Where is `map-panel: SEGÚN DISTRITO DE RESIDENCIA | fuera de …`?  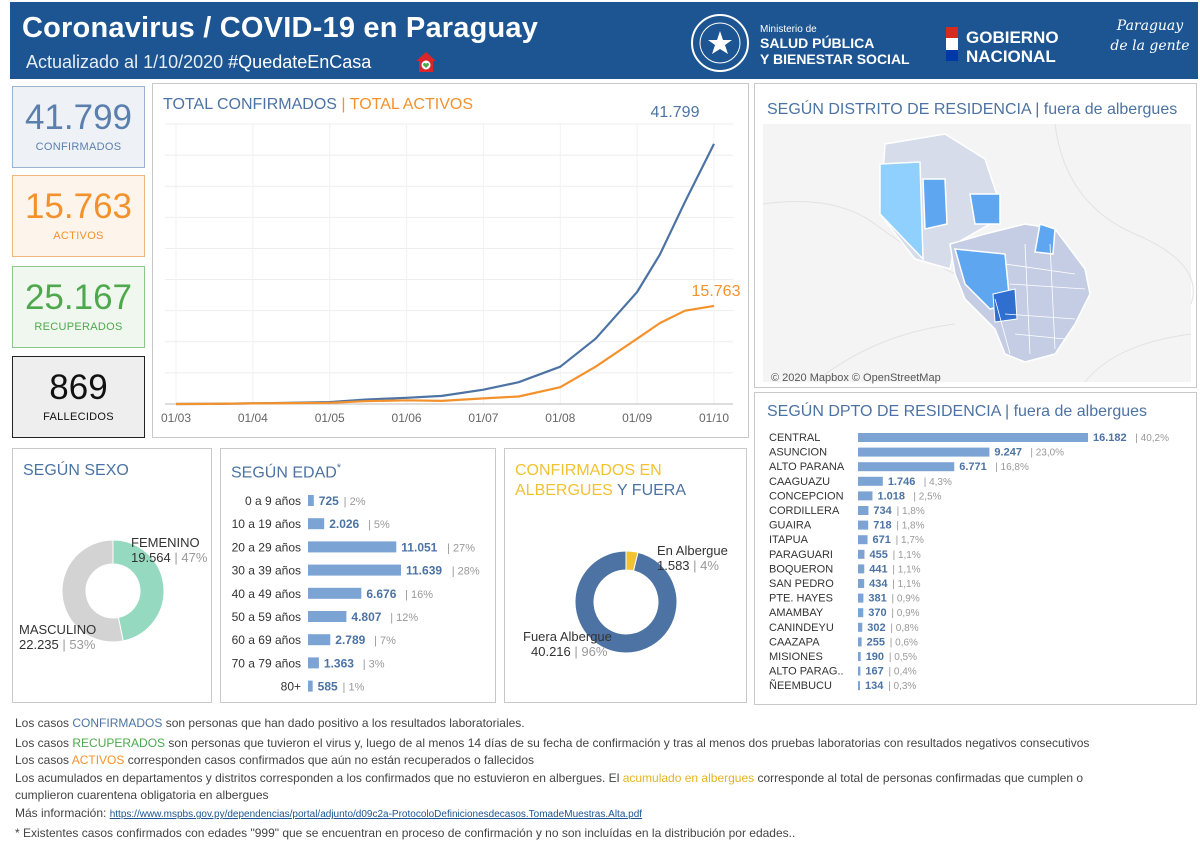
map-panel: SEGÚN DISTRITO DE RESIDENCIA | fuera de … is located at coordinates (975, 235).